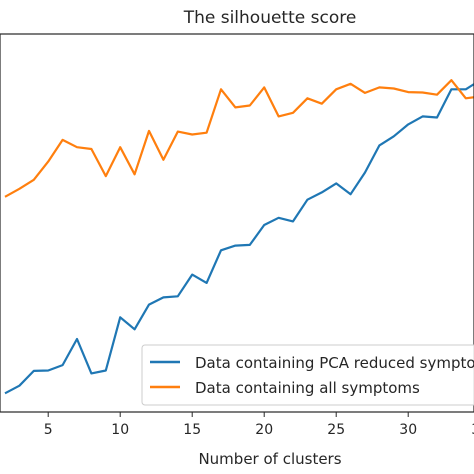 Image resolution: width=474 pixels, height=474 pixels. What do you see at coordinates (264, 430) in the screenshot?
I see `x-tick-label-20: 20` at bounding box center [264, 430].